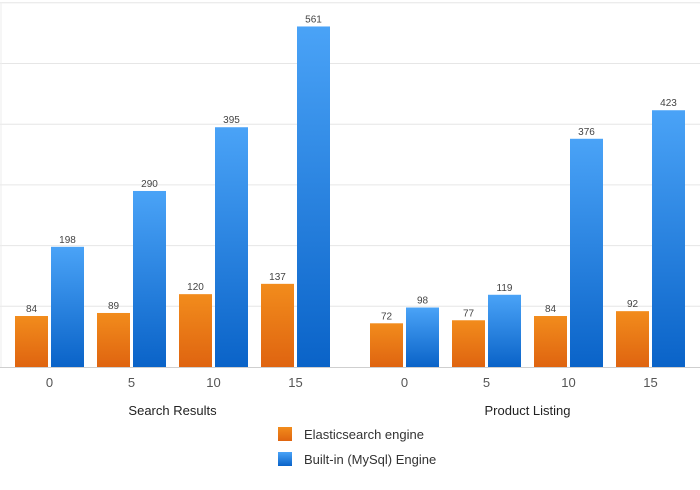  Describe the element at coordinates (172, 410) in the screenshot. I see `group-label: Search Results` at that location.